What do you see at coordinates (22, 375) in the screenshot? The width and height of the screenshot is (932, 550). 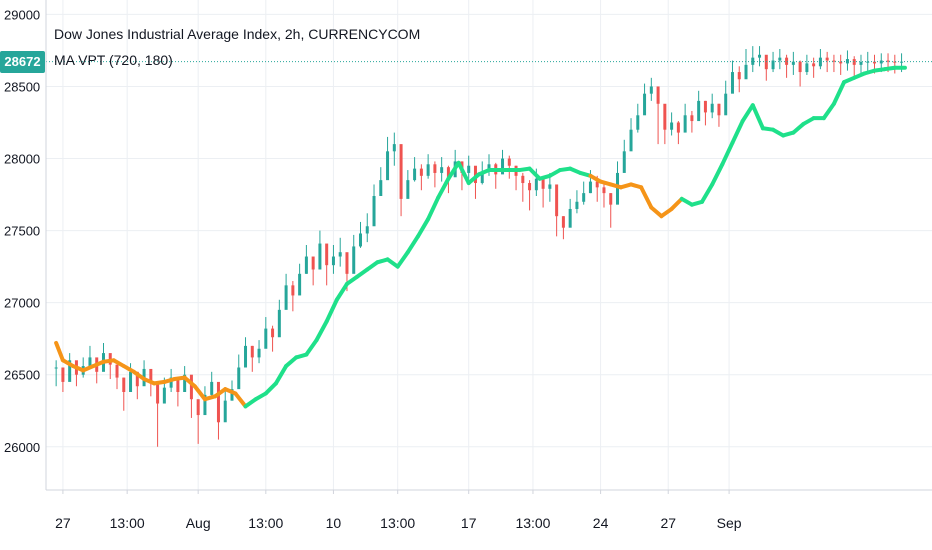 I see `y-tick-label: 26500` at bounding box center [22, 375].